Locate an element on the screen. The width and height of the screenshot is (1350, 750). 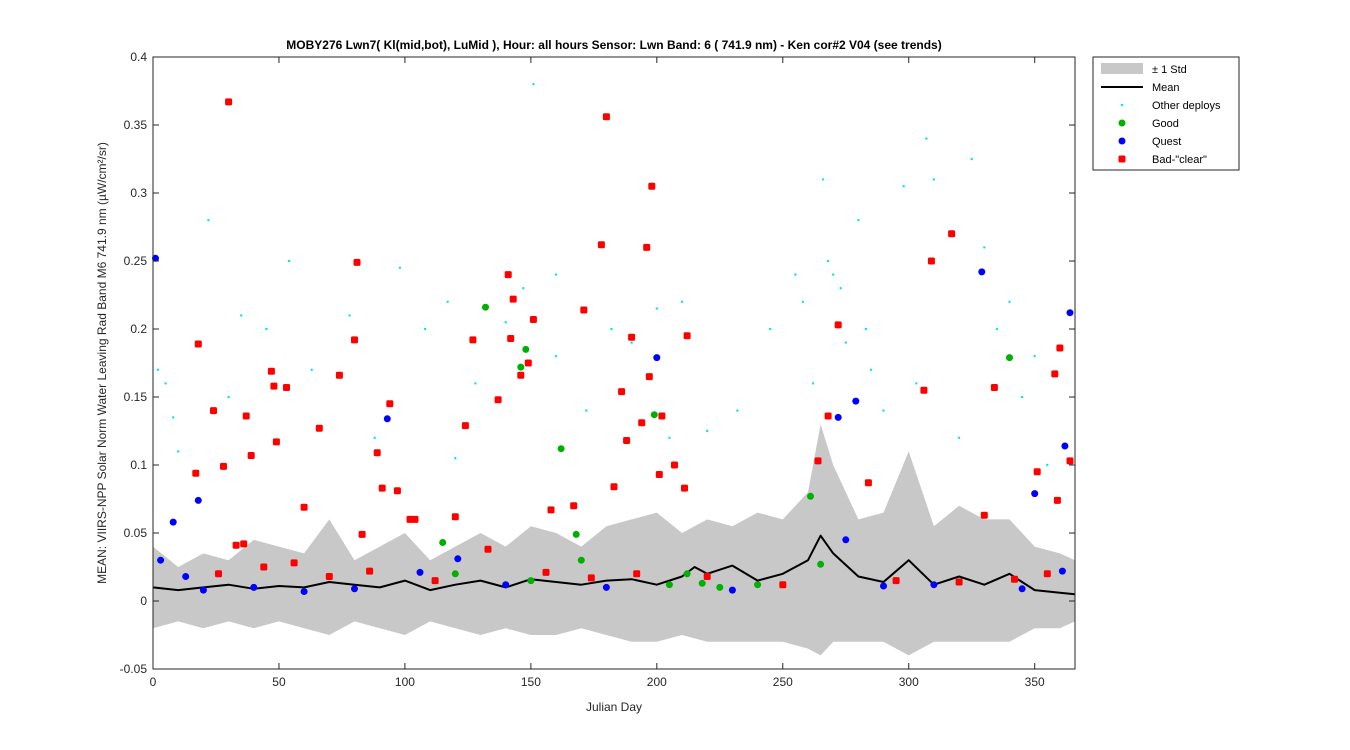
legend-quest-swatch is located at coordinates (1122, 141).